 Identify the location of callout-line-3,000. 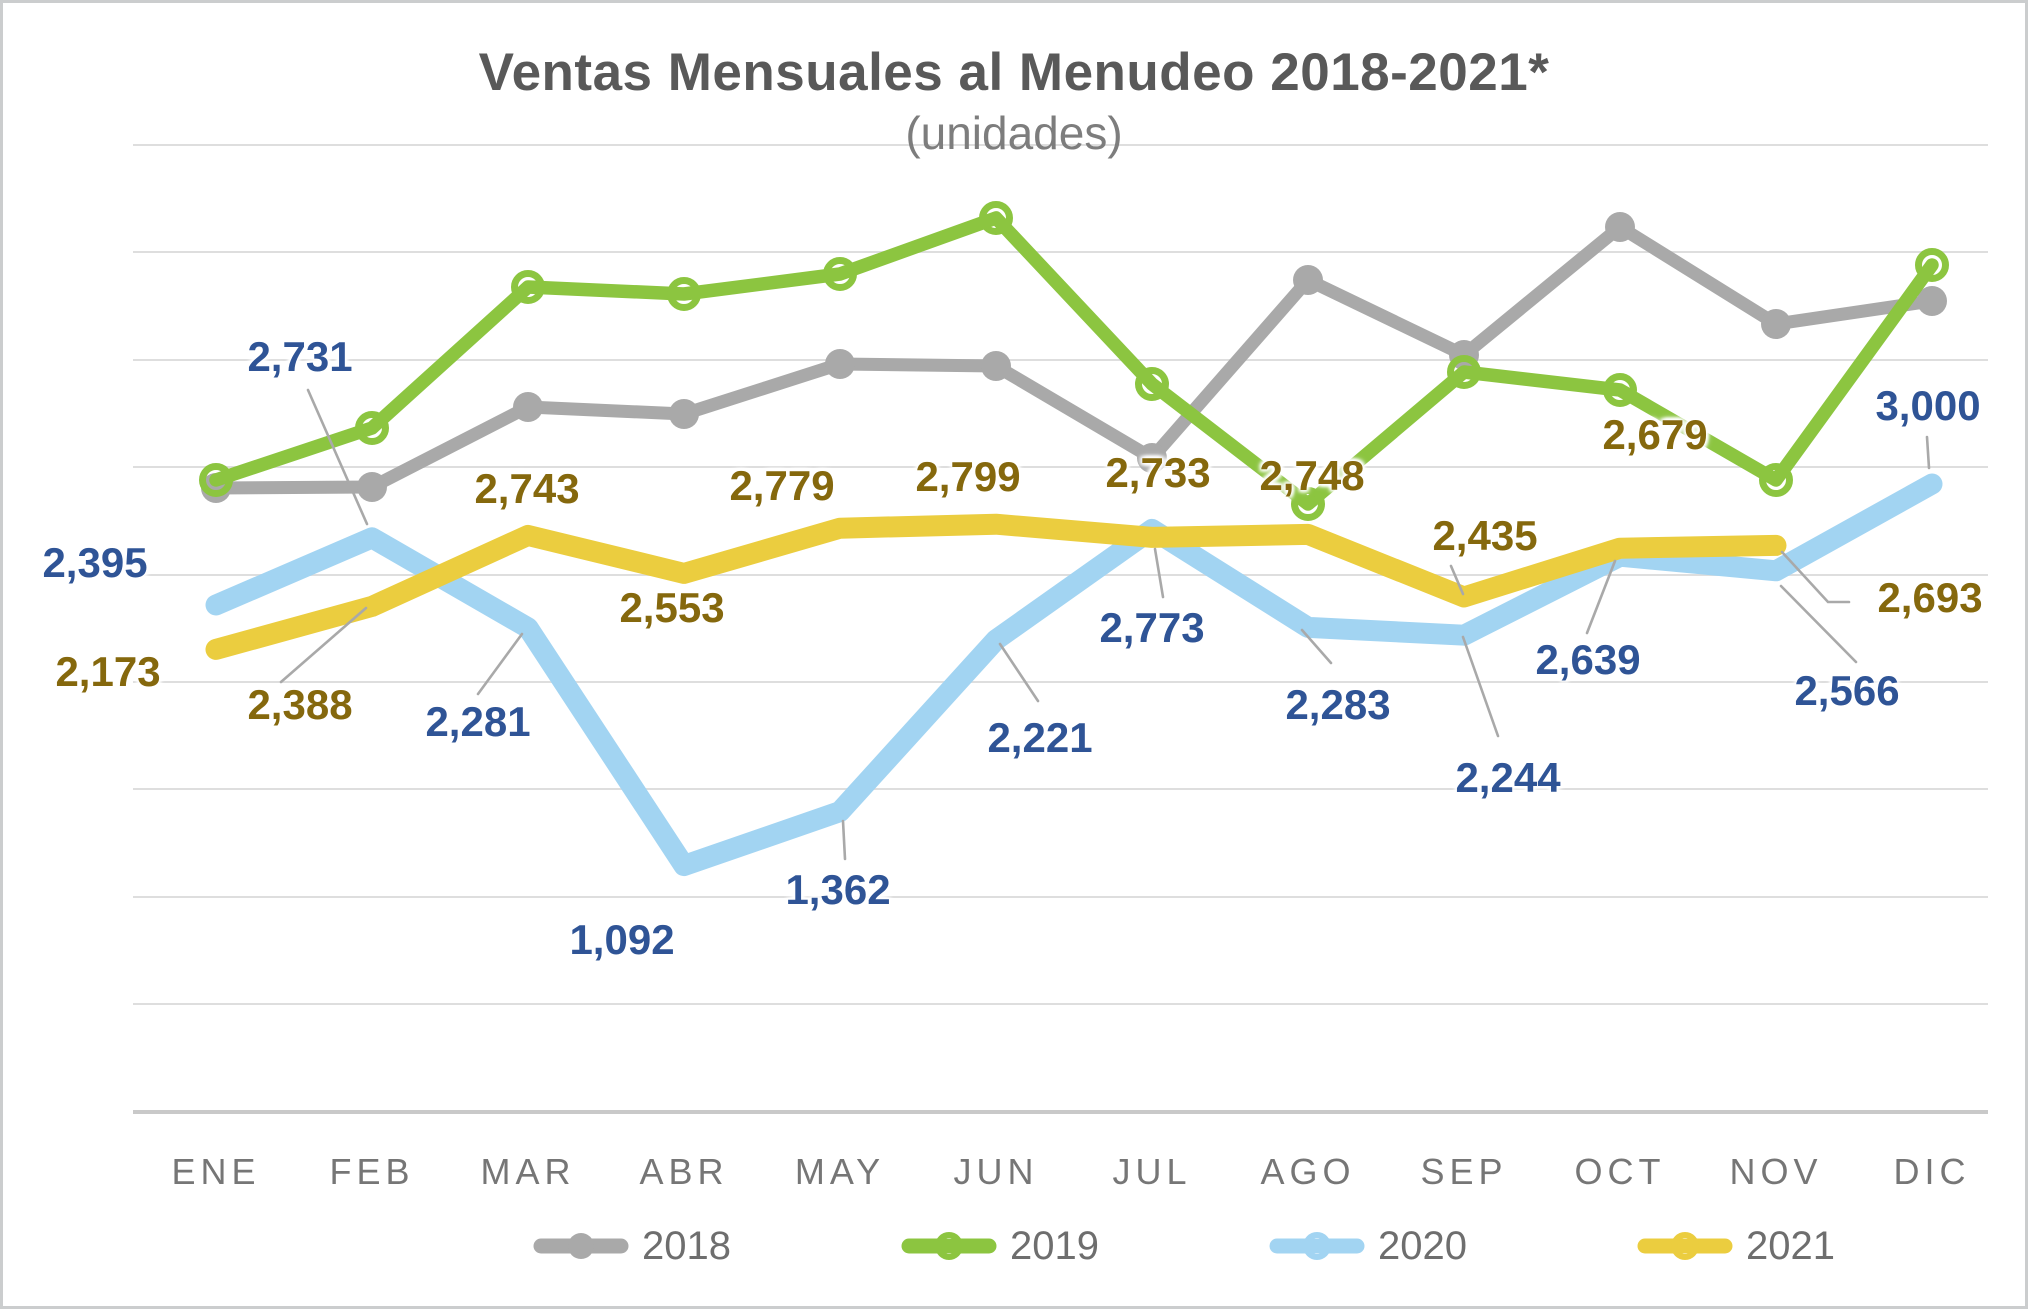
(1928, 452).